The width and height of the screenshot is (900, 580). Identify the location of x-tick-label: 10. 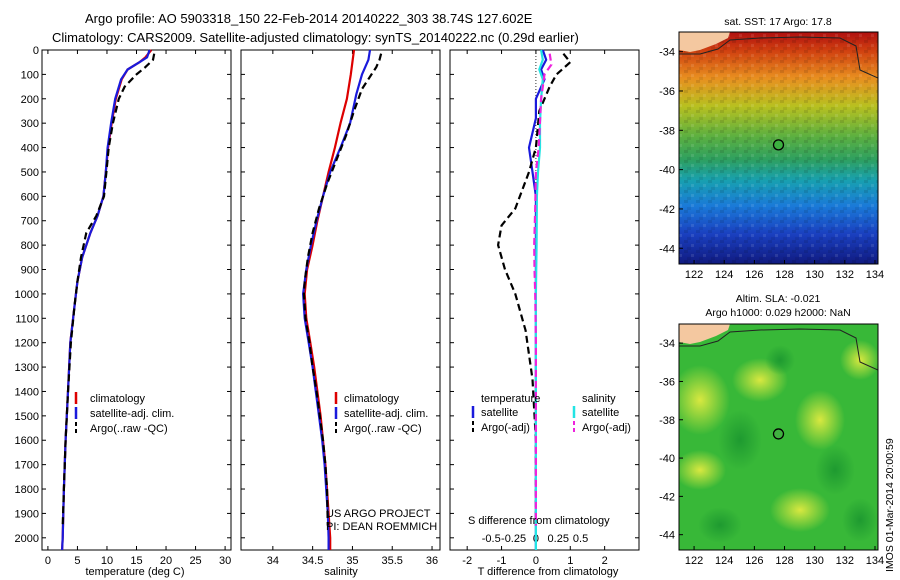
(107, 561).